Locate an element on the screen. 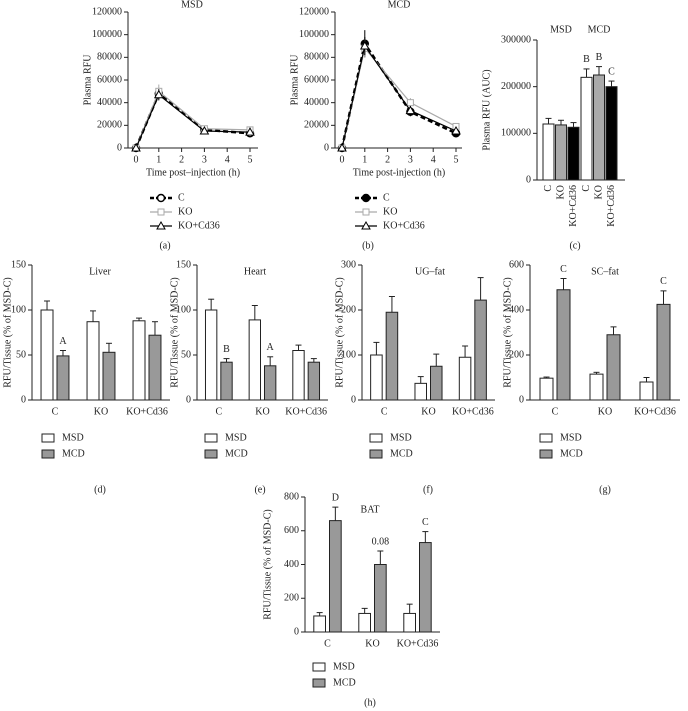 The image size is (688, 711). y-tick-label: 300 is located at coordinates (348, 264).